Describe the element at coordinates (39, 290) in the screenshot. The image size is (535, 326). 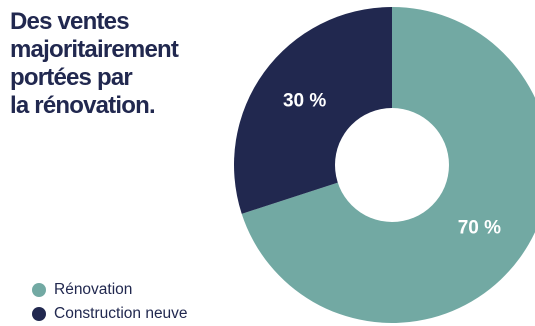
I see `legend-swatch-renovation` at that location.